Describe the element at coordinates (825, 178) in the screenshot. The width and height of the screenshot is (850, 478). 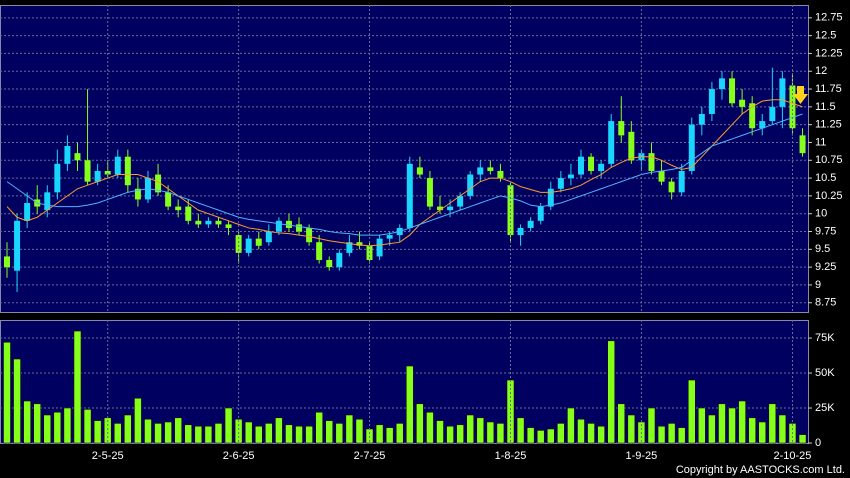
I see `y-tick-label: 10.5` at that location.